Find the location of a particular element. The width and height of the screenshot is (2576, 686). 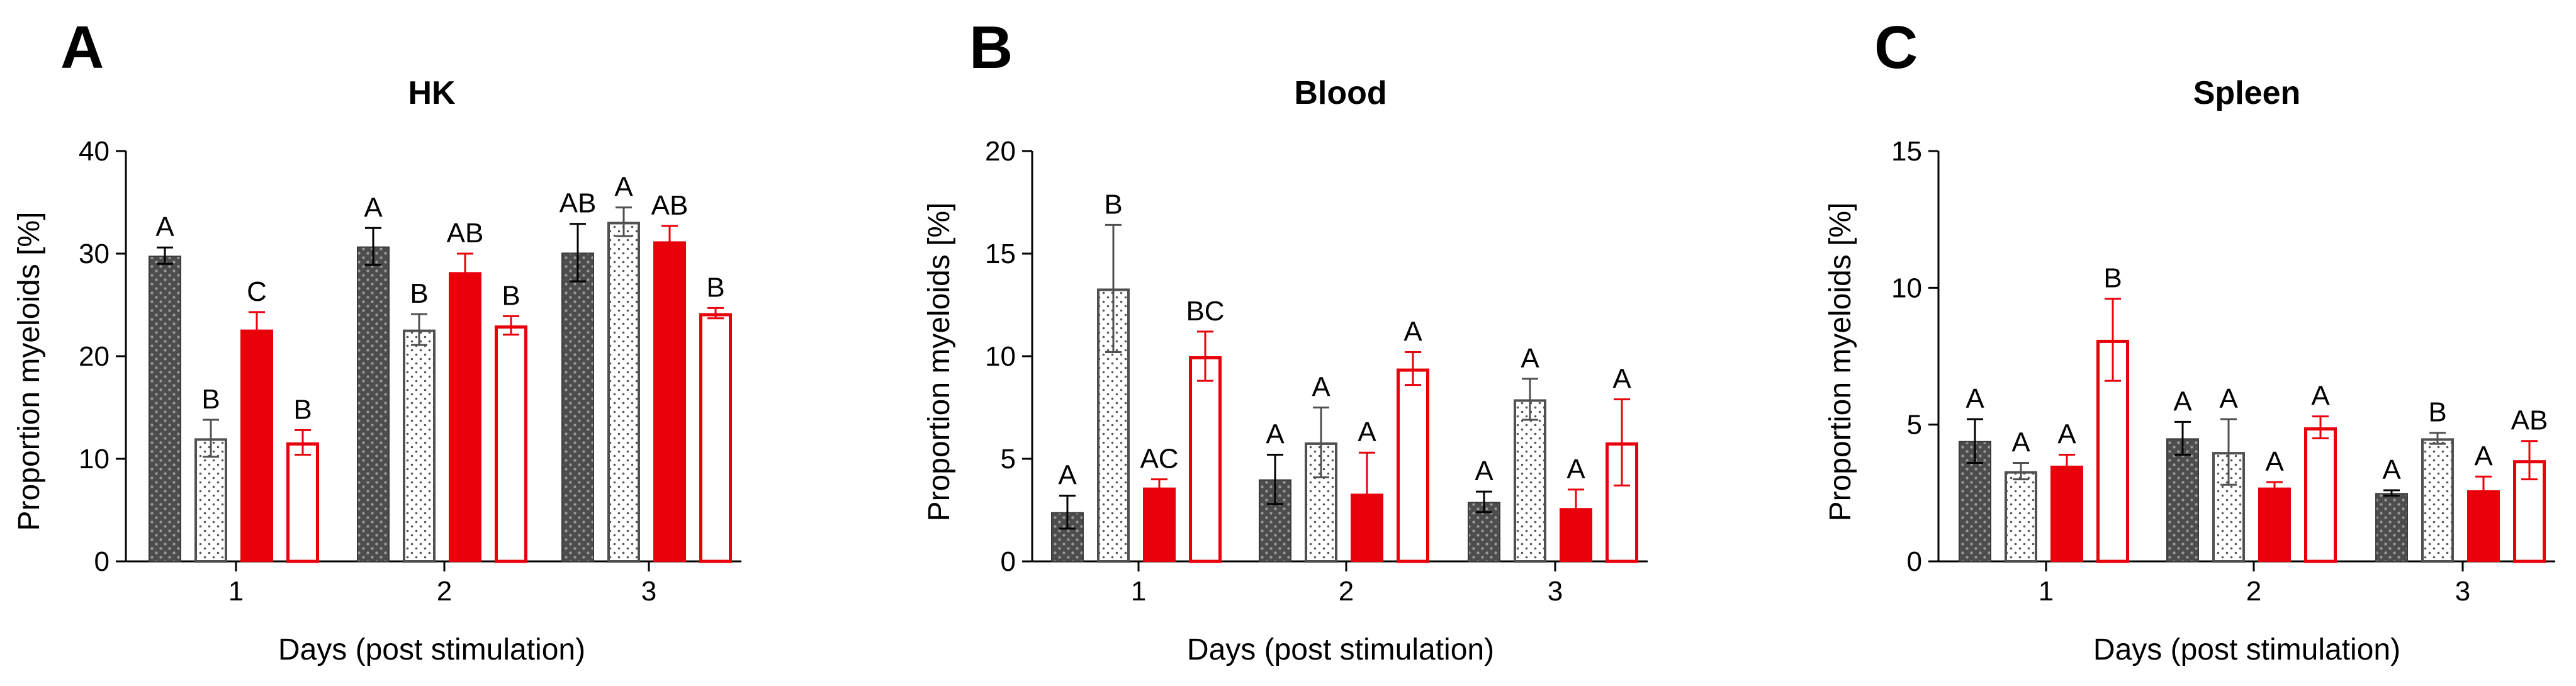

bar-hk-light-dotted-day2 is located at coordinates (419, 446).